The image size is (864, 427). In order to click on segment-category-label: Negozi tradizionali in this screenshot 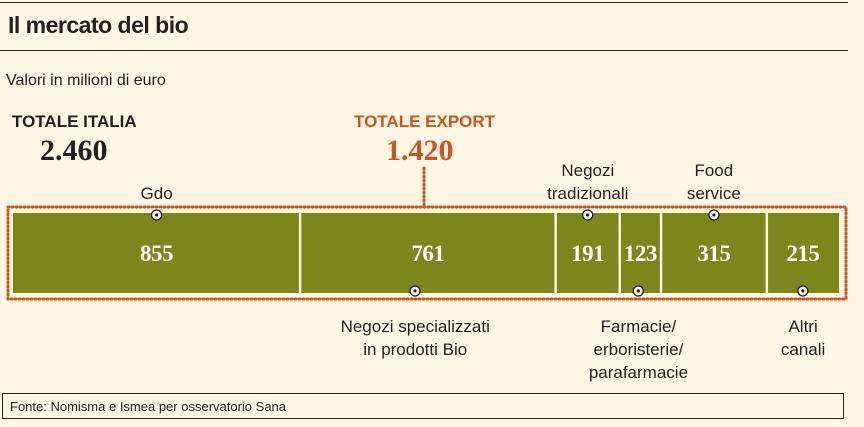, I will do `click(588, 182)`.